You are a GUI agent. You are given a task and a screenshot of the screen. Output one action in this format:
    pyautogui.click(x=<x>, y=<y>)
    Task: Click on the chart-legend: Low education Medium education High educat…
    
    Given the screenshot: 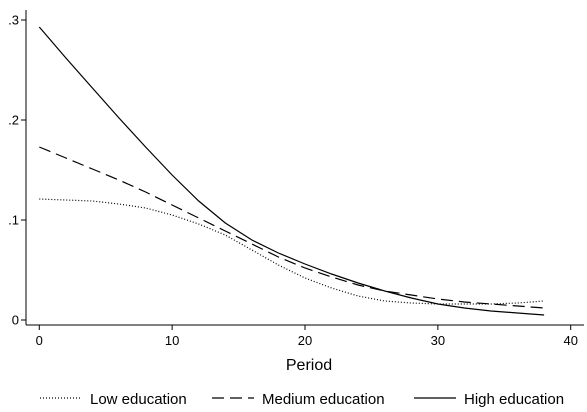 What is the action you would take?
    pyautogui.click(x=302, y=399)
    